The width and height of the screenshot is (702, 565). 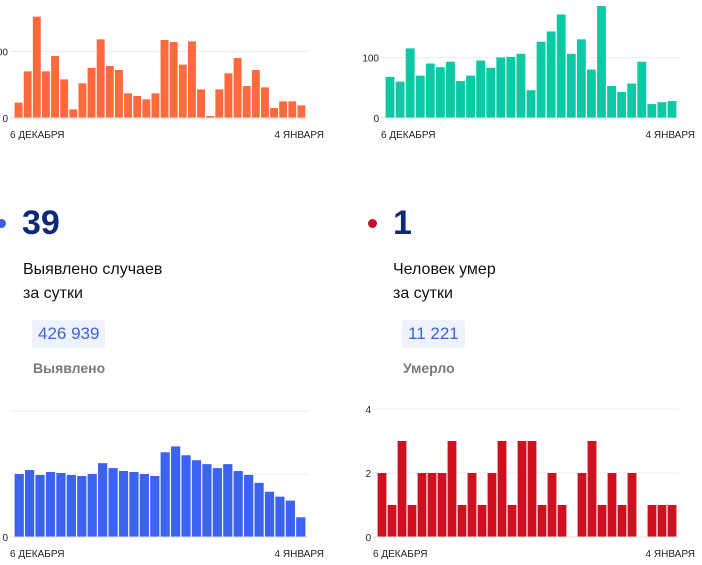 I want to click on deaths-dot, so click(x=372, y=223).